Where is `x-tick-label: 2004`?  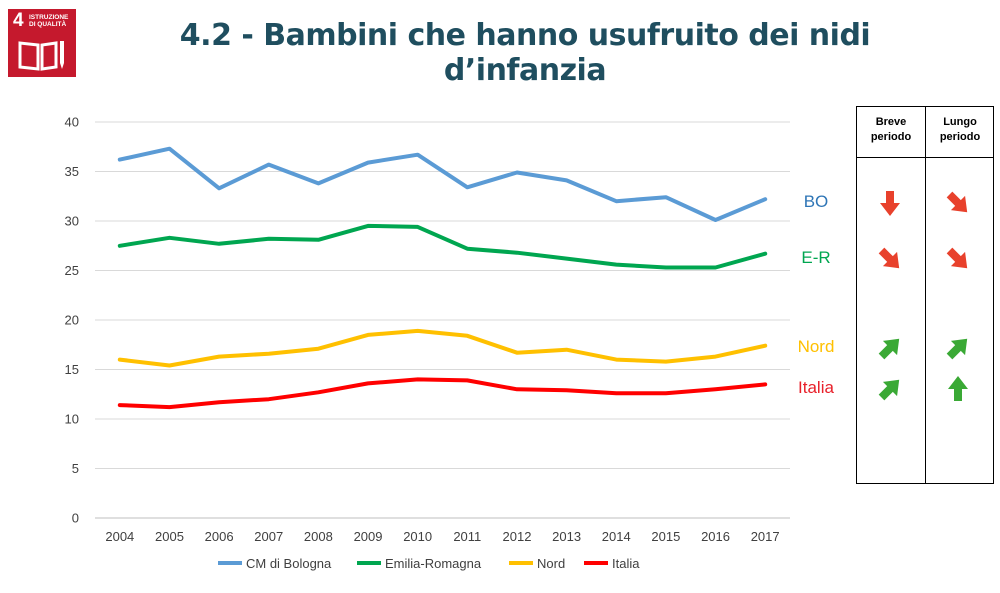 x-tick-label: 2004 is located at coordinates (119, 536).